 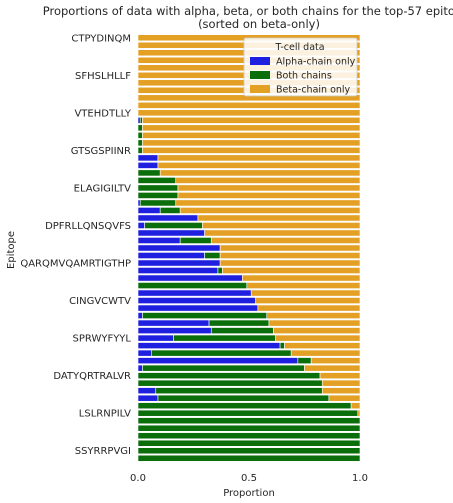 I want to click on y-tick-label-6: QARQMVQAMRTIGTHP, so click(x=75, y=264).